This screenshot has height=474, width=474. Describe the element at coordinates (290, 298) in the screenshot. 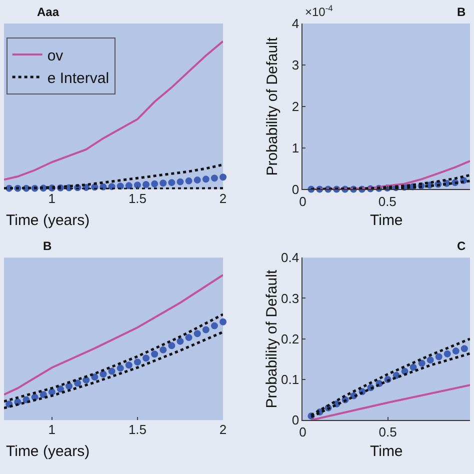

I see `y-tick-label: 0.3` at that location.